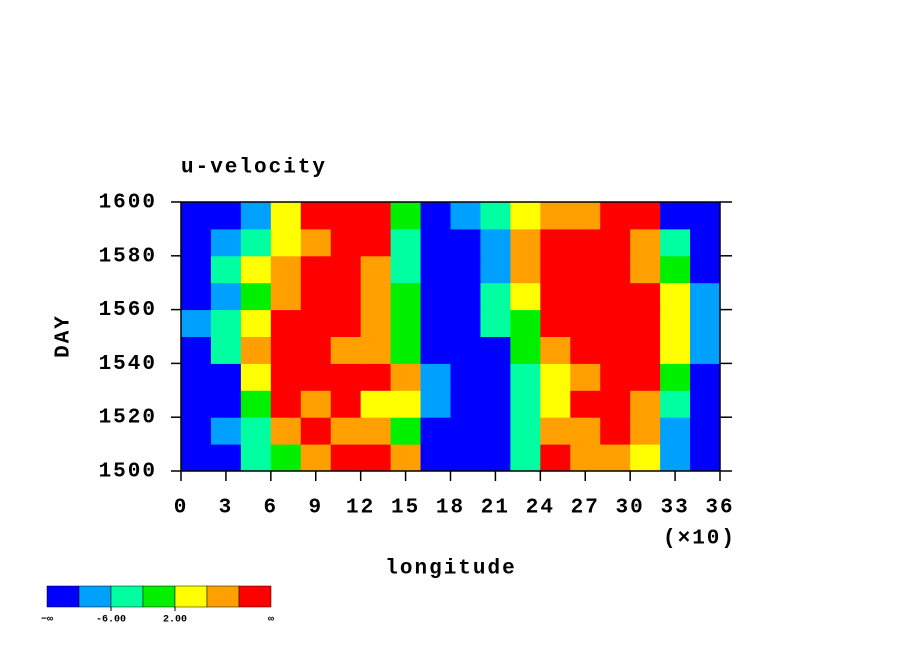 The image size is (904, 654). I want to click on y-tick-label: 1600, so click(128, 203).